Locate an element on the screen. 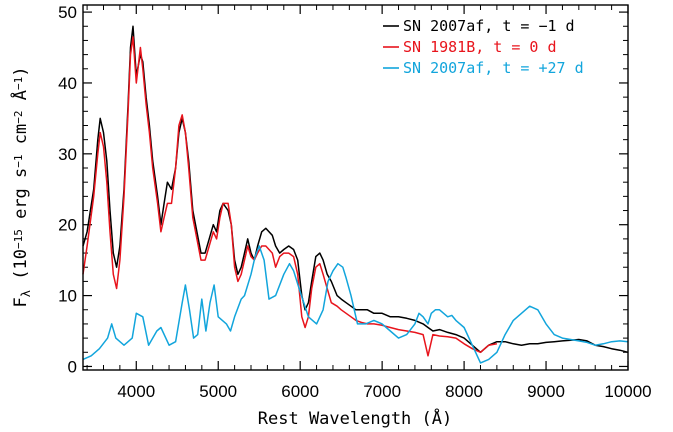 This screenshot has width=673, height=432. y-tick-label: 0 is located at coordinates (72, 366).